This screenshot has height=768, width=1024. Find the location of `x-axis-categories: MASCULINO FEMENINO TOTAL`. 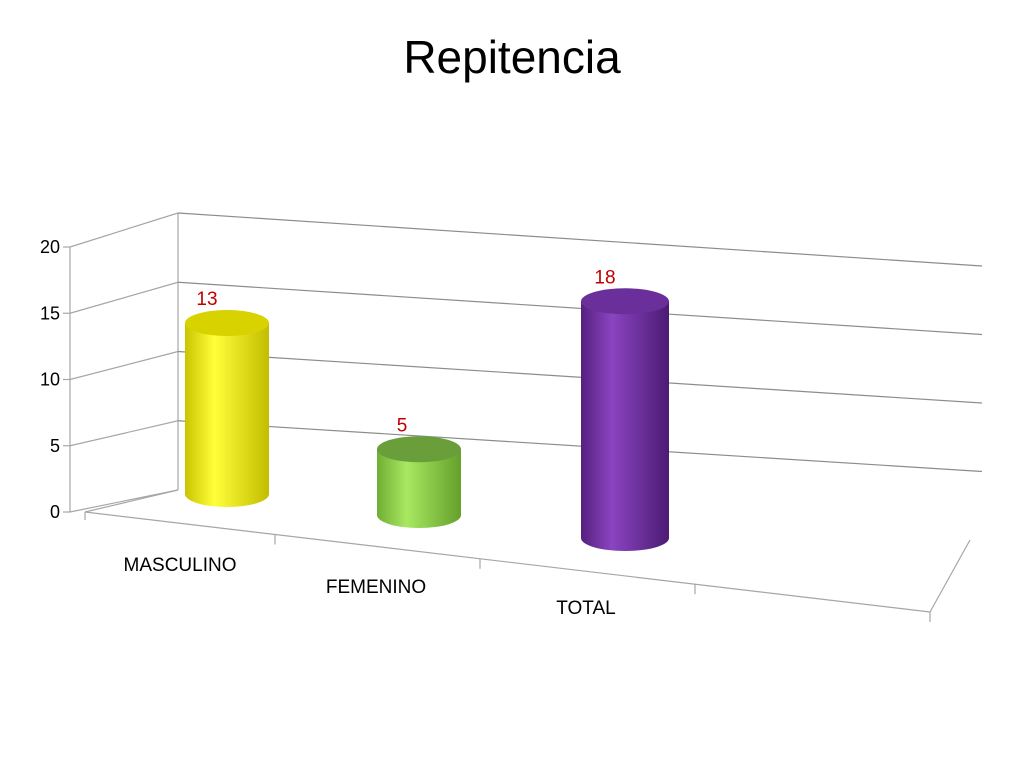

x-axis-categories: MASCULINO FEMENINO TOTAL is located at coordinates (370, 587).